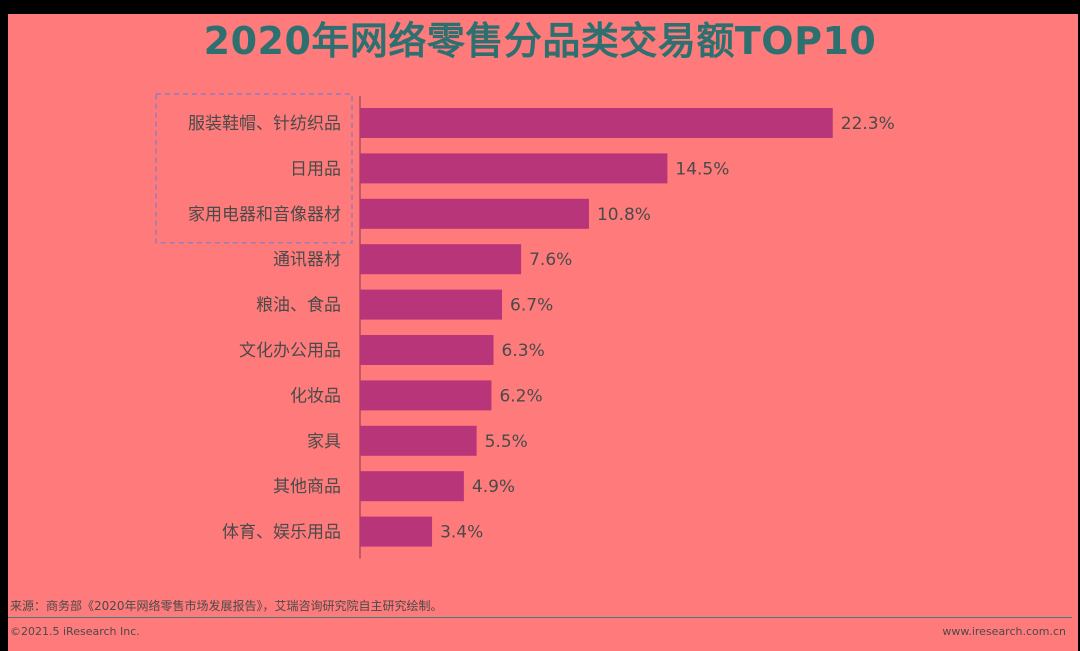  I want to click on value-label: 5.5%, so click(506, 442).